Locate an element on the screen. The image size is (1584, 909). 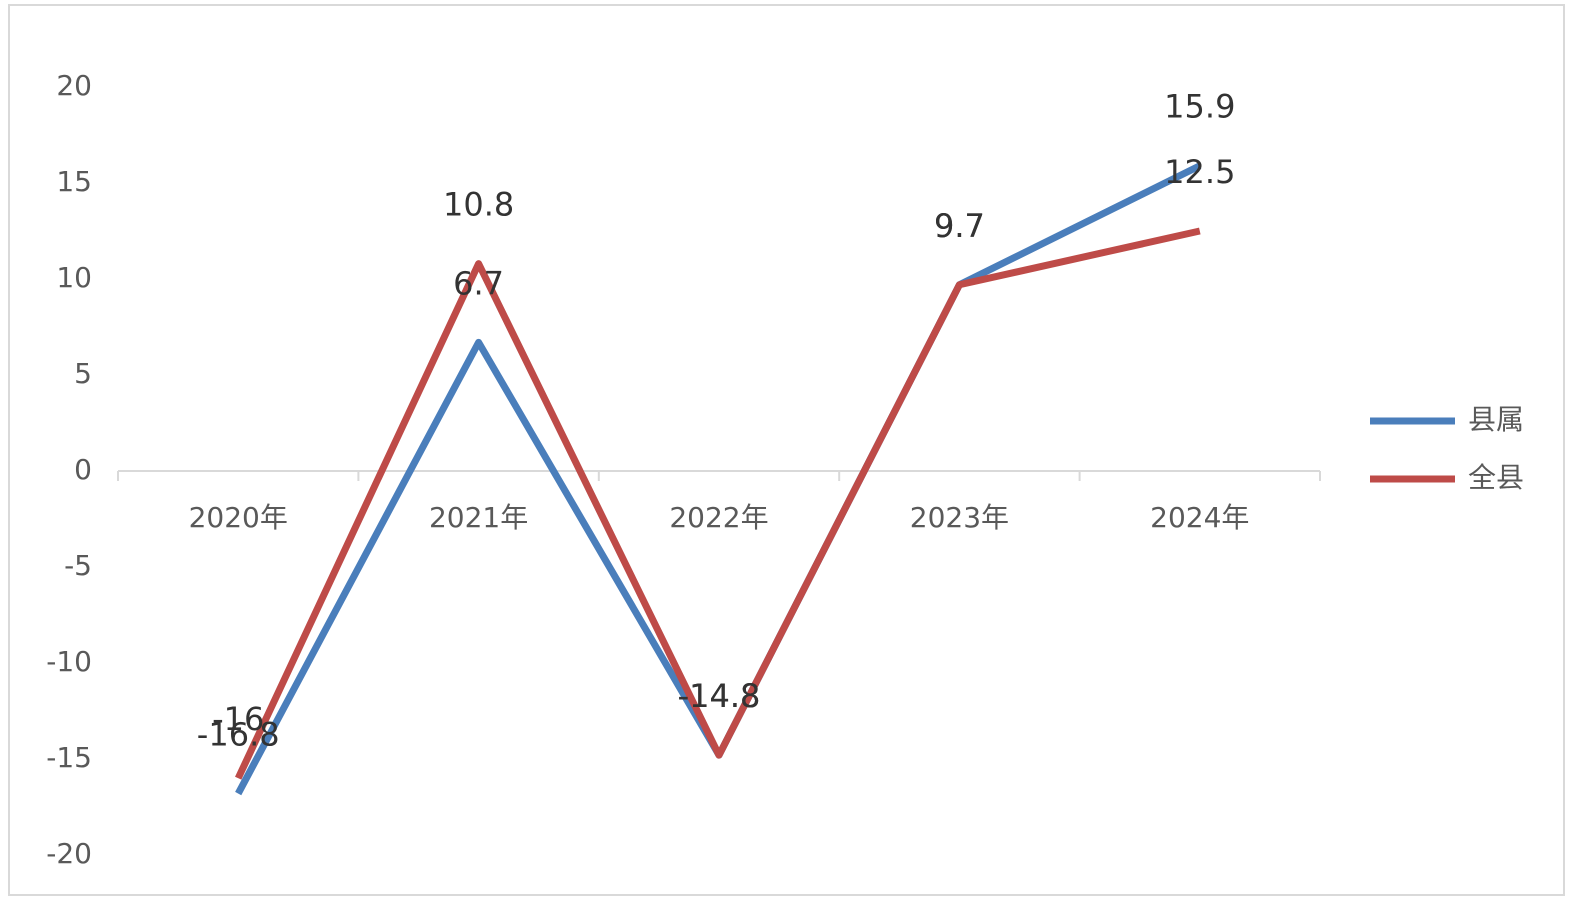
y-tick-label: 0 is located at coordinates (83, 469).